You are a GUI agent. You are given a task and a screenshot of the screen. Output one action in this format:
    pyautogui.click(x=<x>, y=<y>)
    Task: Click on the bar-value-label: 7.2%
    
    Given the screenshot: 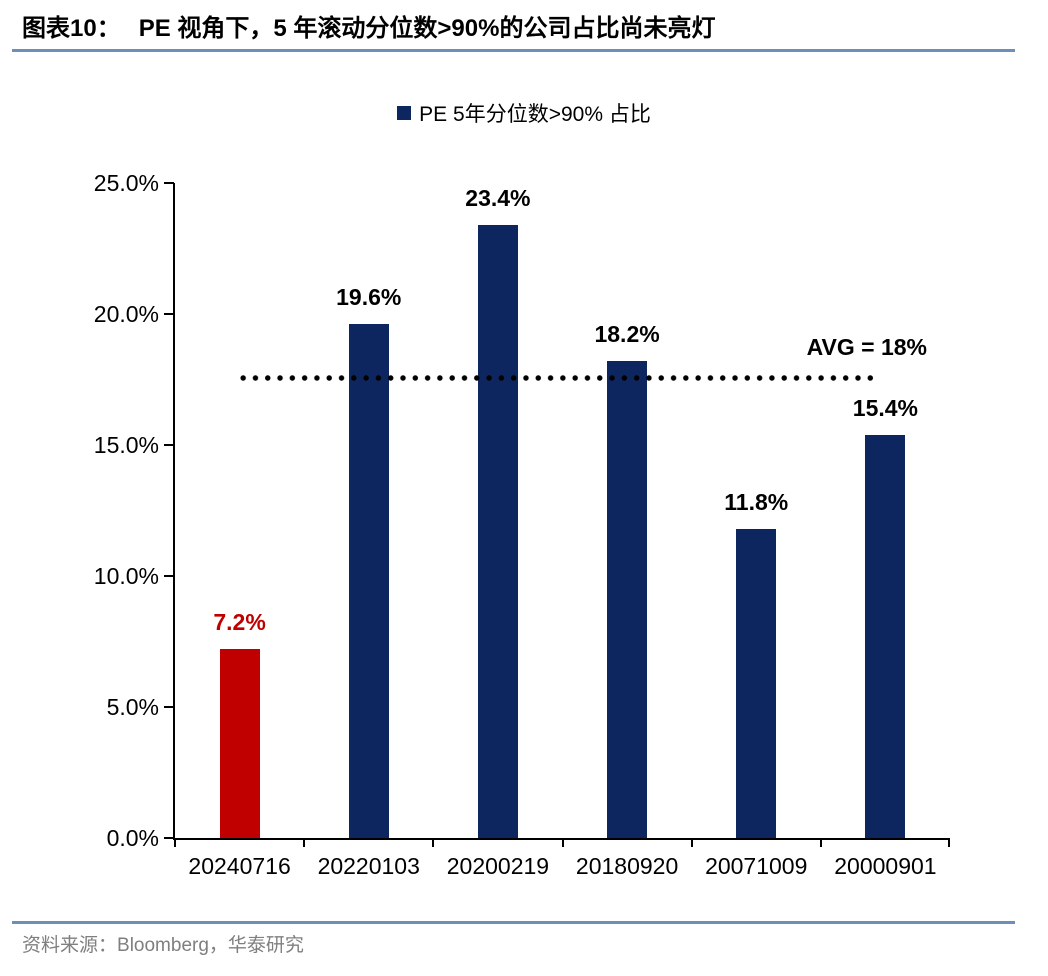 What is the action you would take?
    pyautogui.click(x=239, y=622)
    